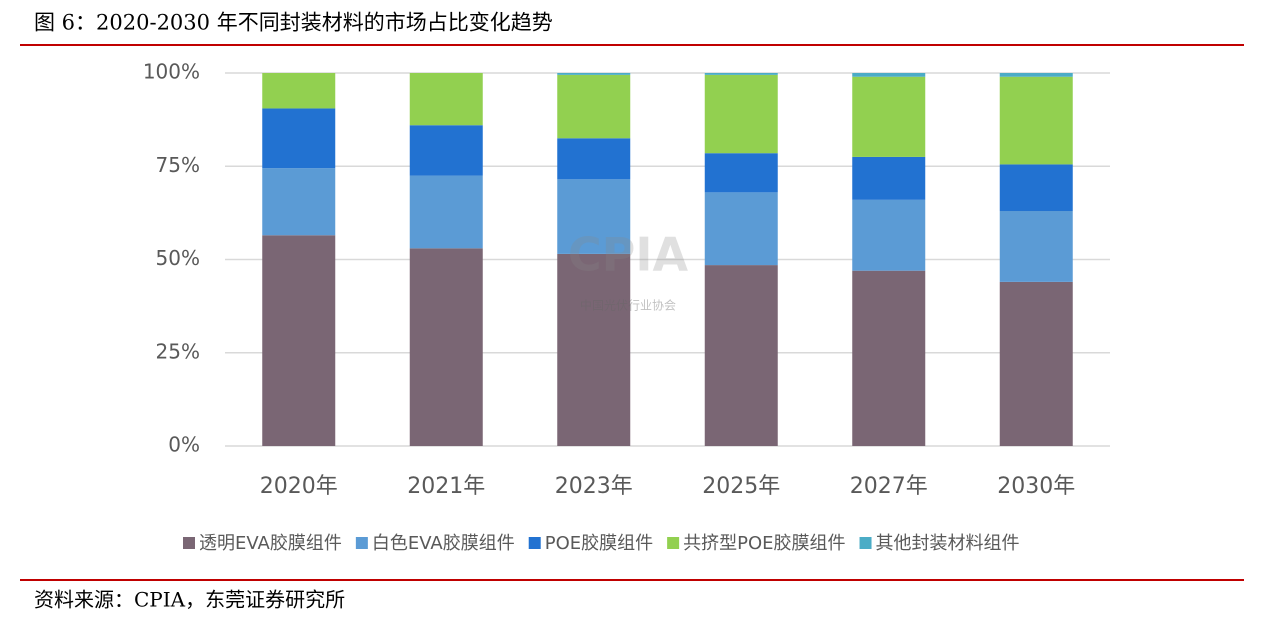 The width and height of the screenshot is (1264, 628). What do you see at coordinates (270, 543) in the screenshot?
I see `legend-label: 透明EVA胶膜组件` at bounding box center [270, 543].